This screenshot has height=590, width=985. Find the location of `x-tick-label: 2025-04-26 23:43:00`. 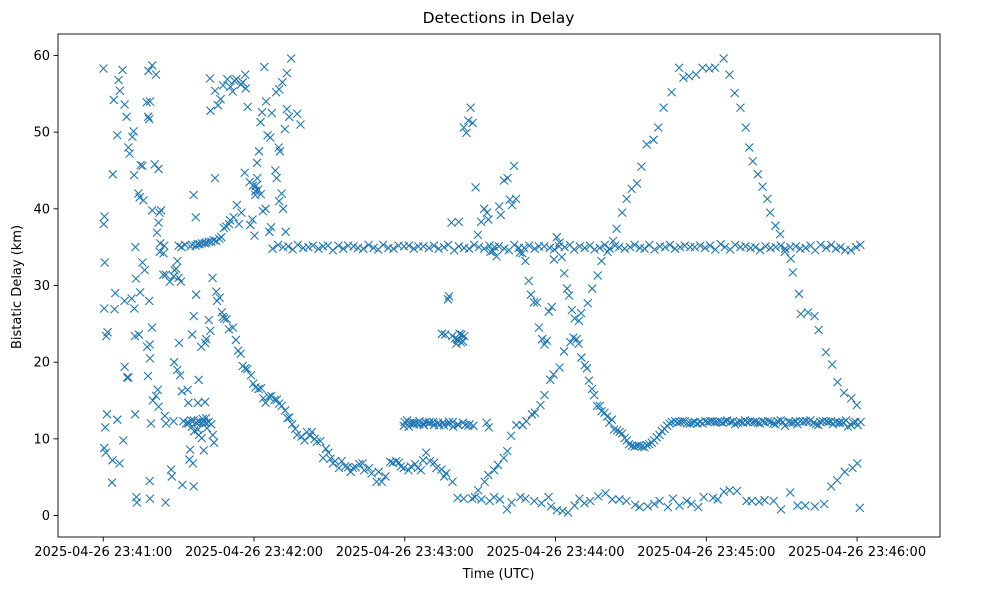

x-tick-label: 2025-04-26 23:43:00 is located at coordinates (405, 552).